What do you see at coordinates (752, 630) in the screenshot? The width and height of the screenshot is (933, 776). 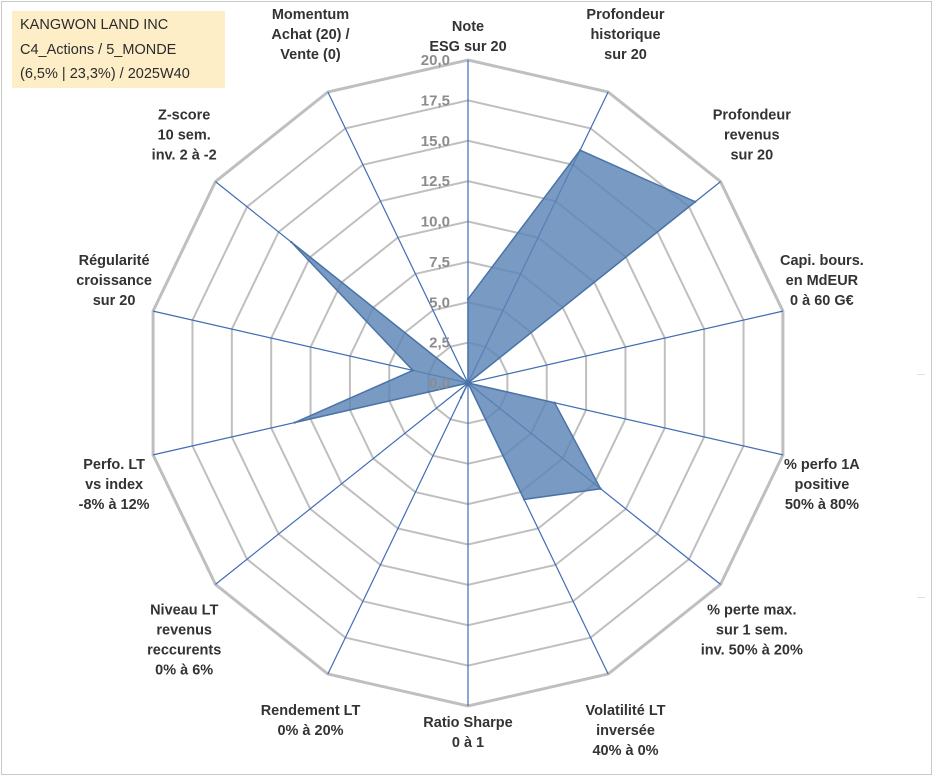 I see `axis-label: % perte max. sur 1 sem. inv. 50% à 20%` at bounding box center [752, 630].